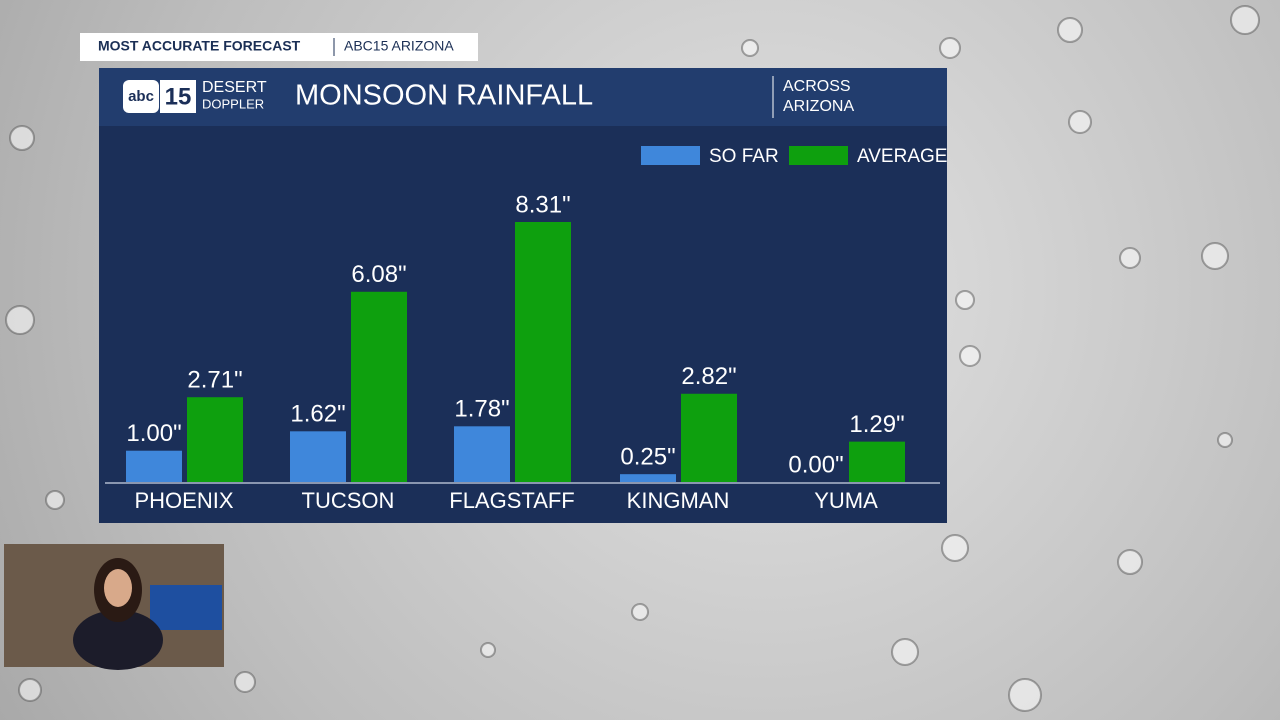  Describe the element at coordinates (678, 500) in the screenshot. I see `x-tick-label: KINGMAN` at that location.